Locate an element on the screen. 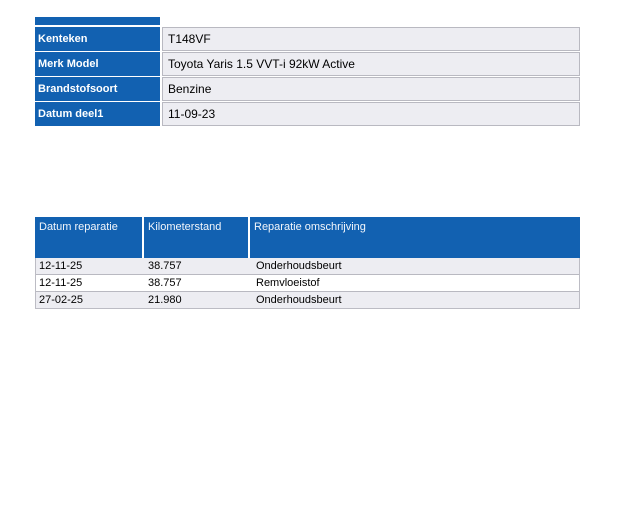  table-row: 27-02-25 21.980 Onderhoudsbeurt is located at coordinates (307, 300).